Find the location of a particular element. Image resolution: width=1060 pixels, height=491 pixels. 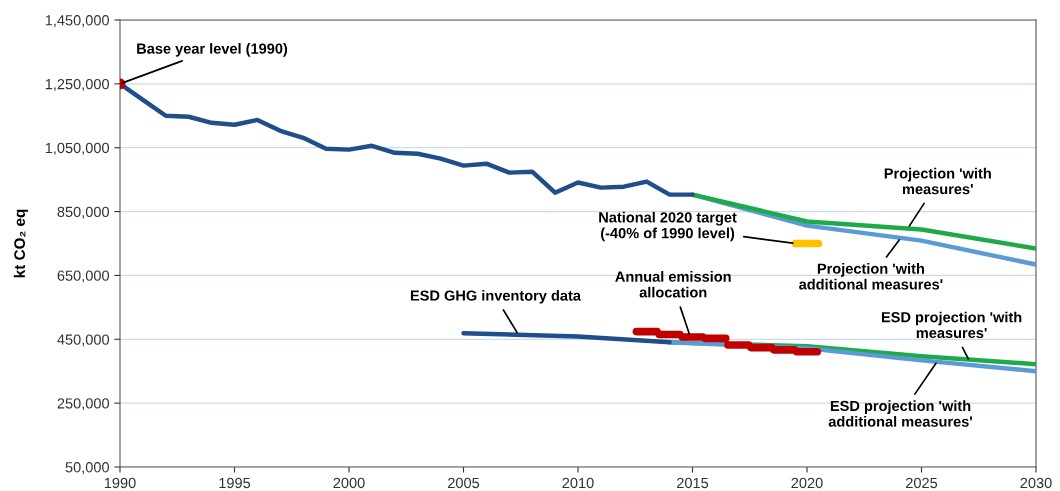

annotation: Projection 'with measures' is located at coordinates (937, 181).